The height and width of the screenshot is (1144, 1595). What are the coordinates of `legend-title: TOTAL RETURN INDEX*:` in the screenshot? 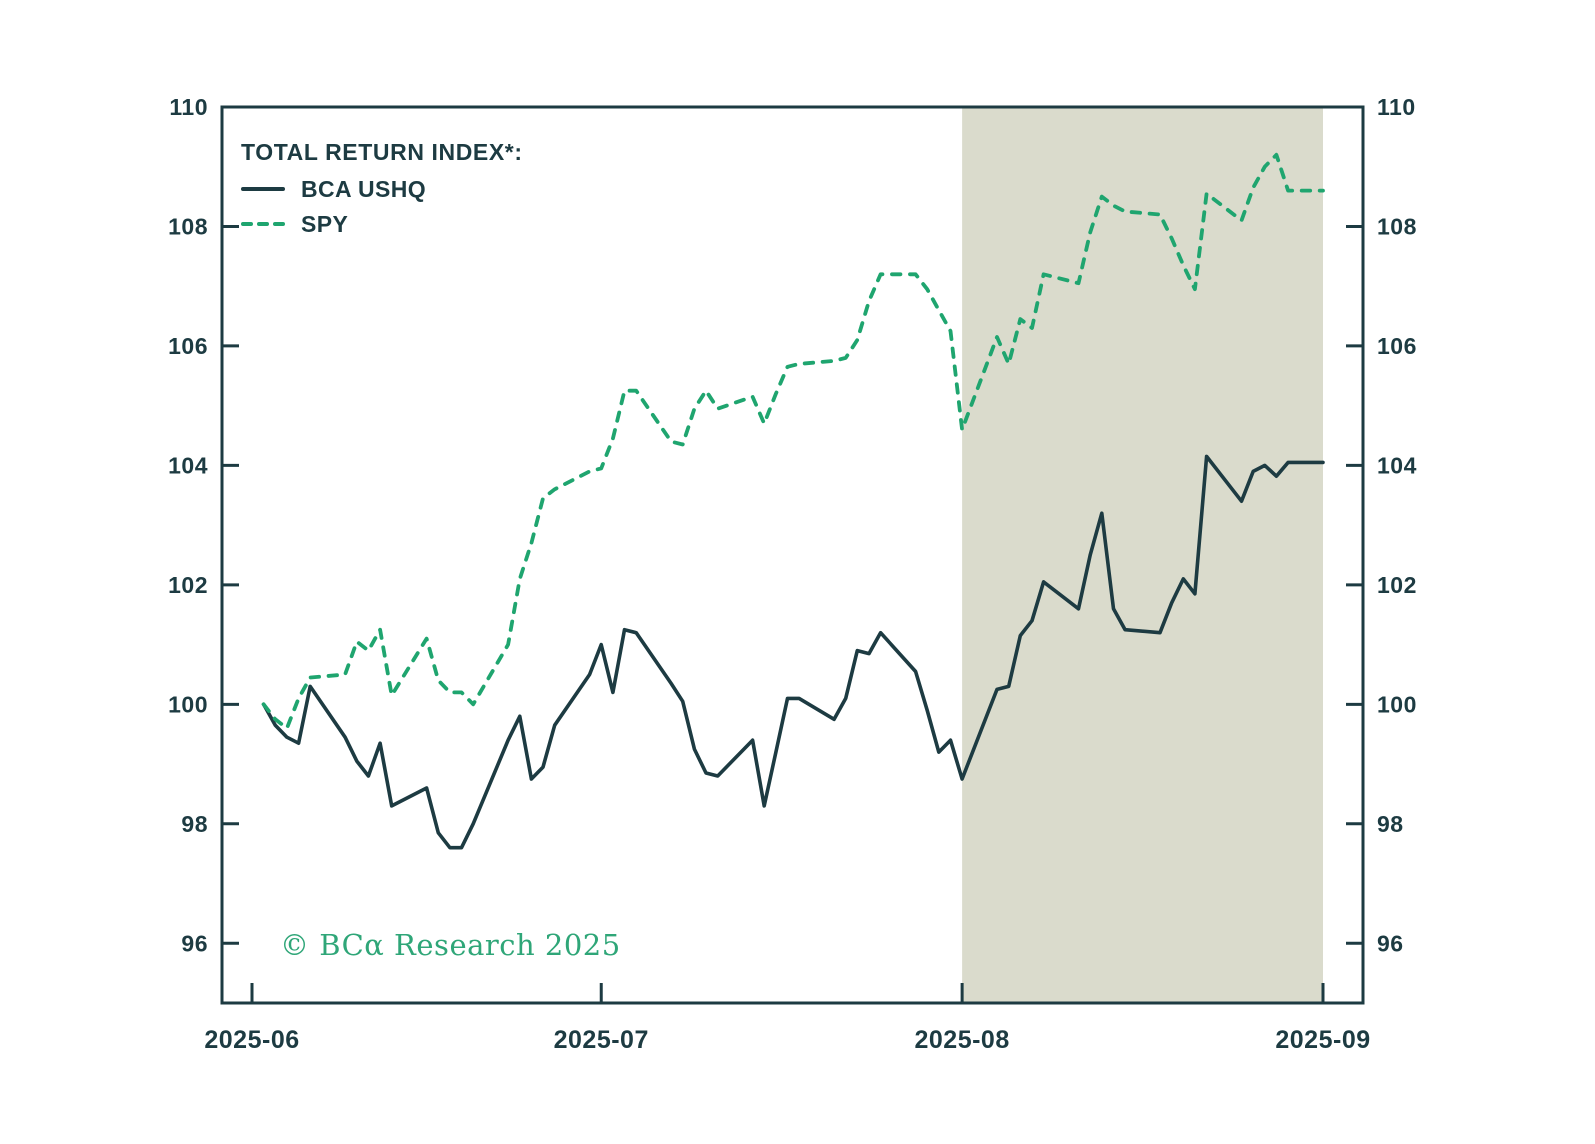 It's located at (382, 152).